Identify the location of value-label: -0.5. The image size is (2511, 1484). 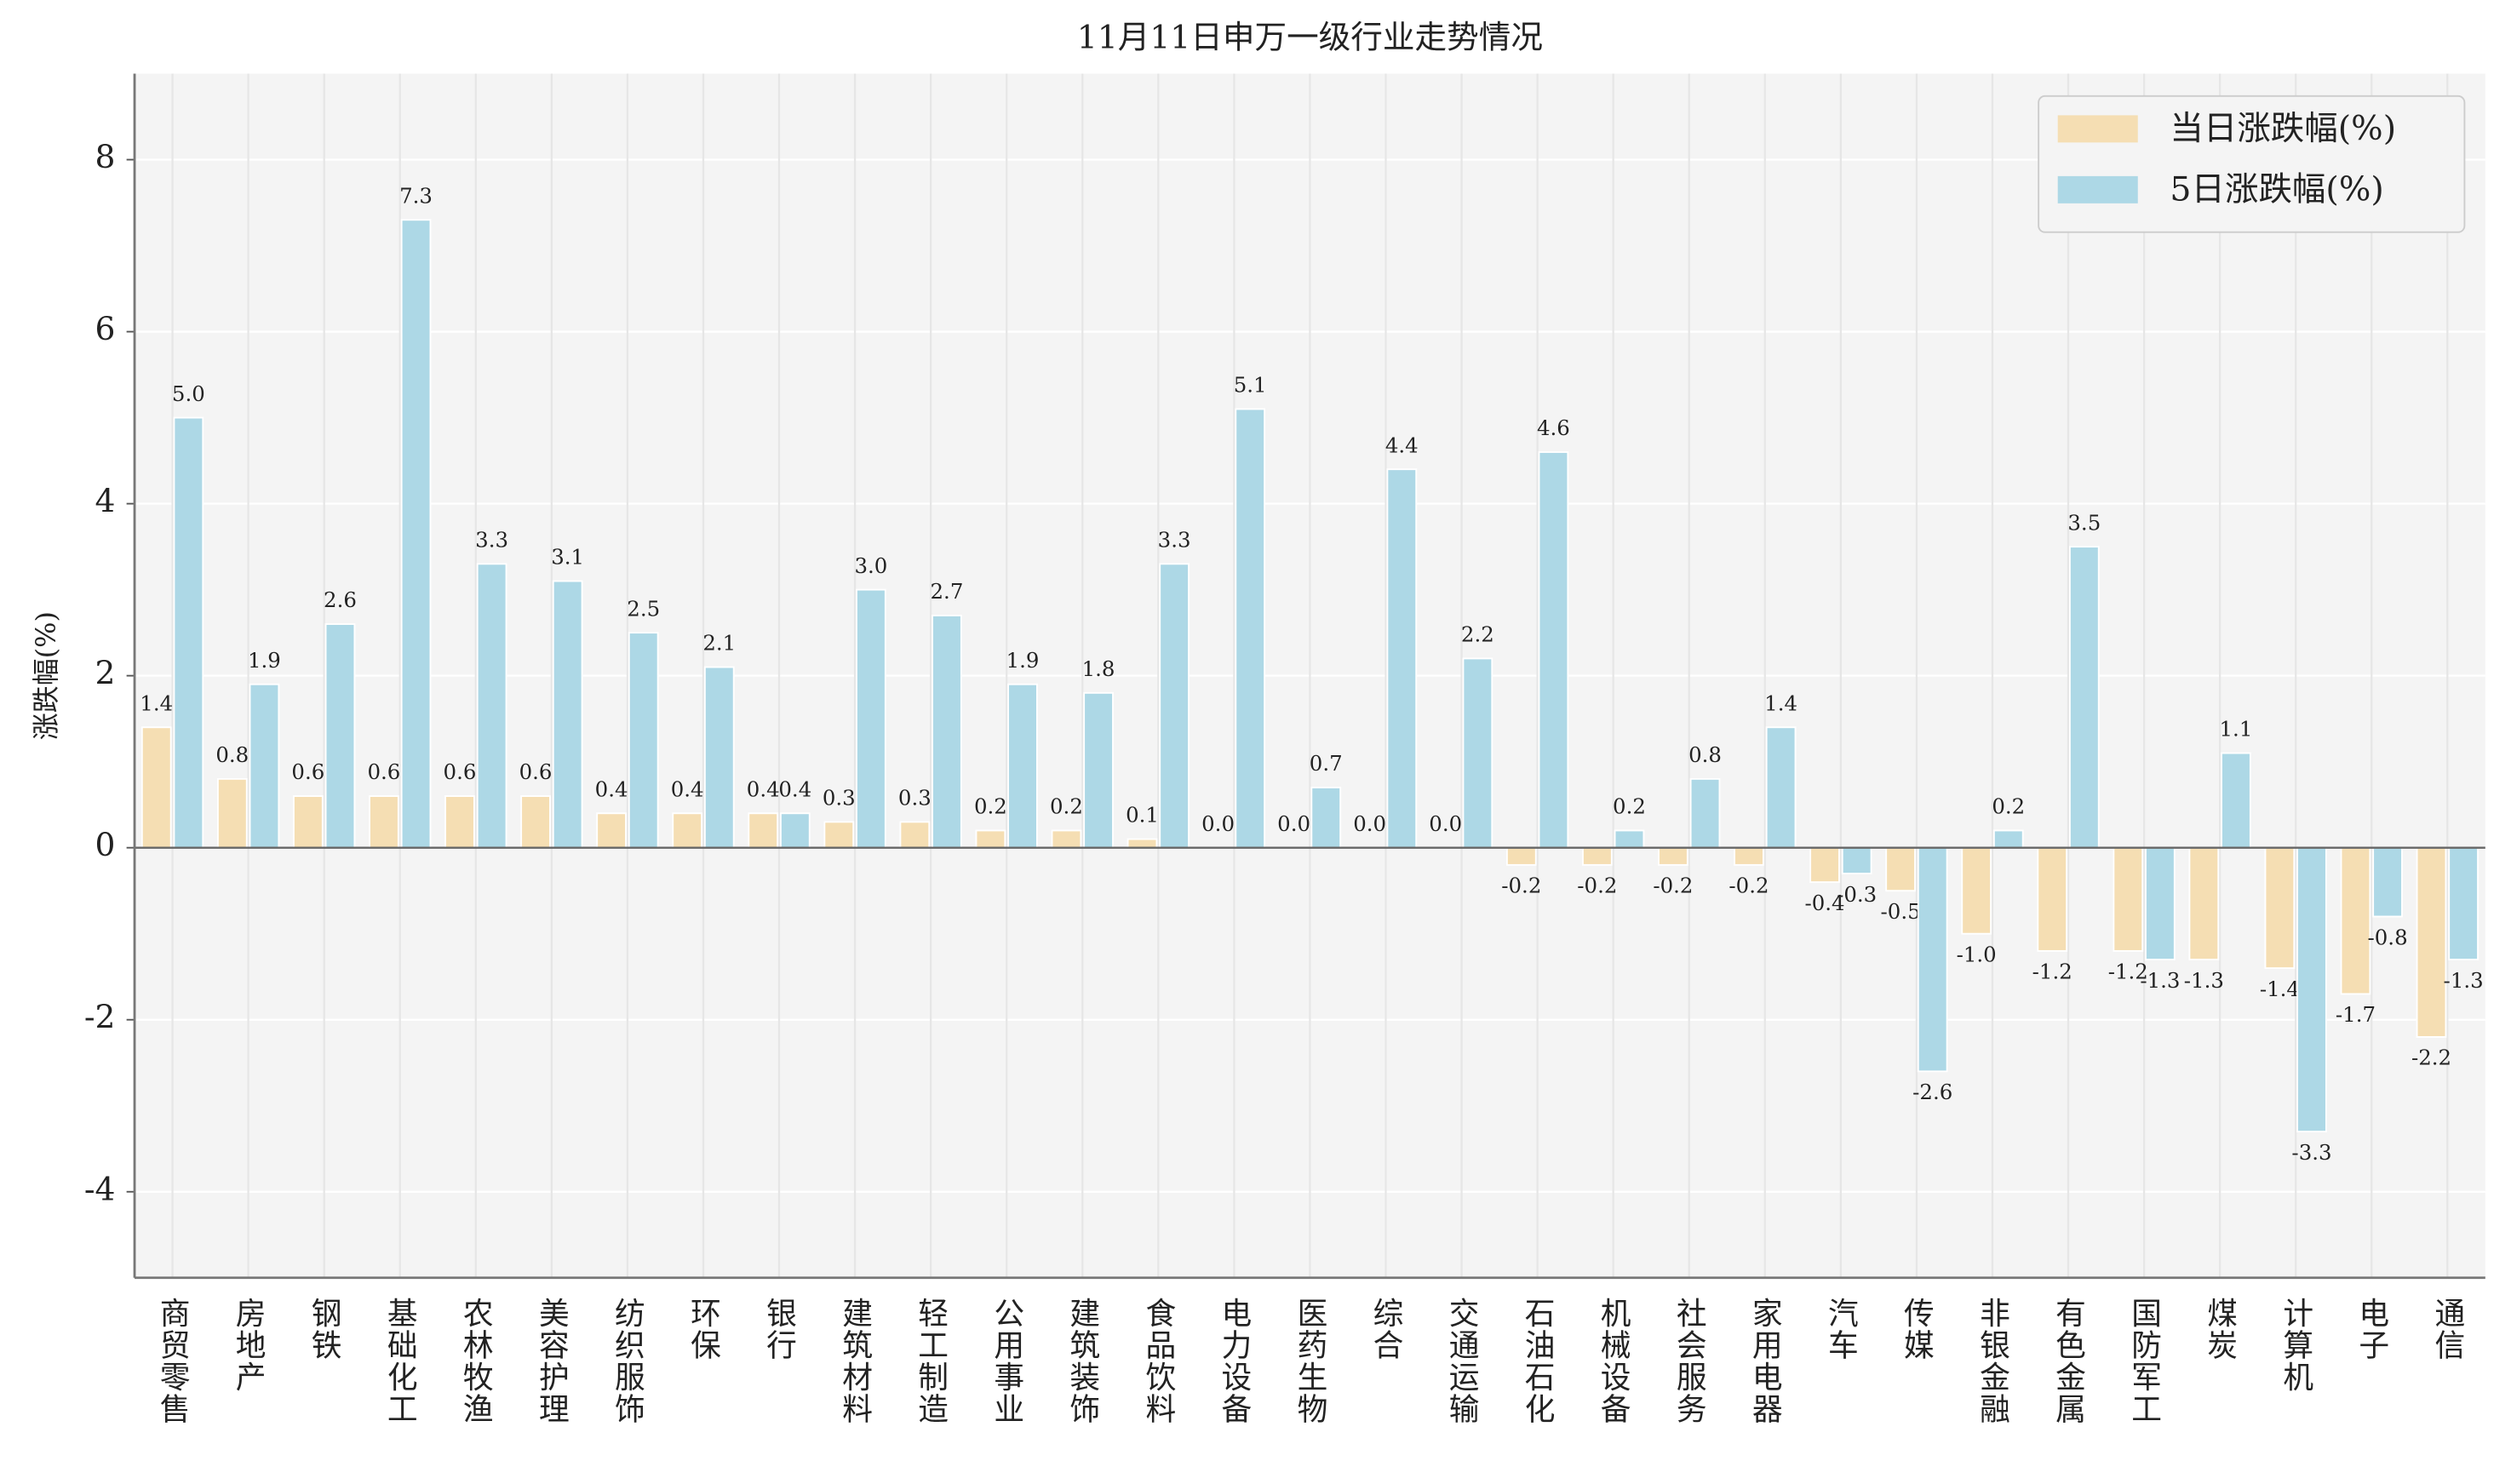
(1901, 911).